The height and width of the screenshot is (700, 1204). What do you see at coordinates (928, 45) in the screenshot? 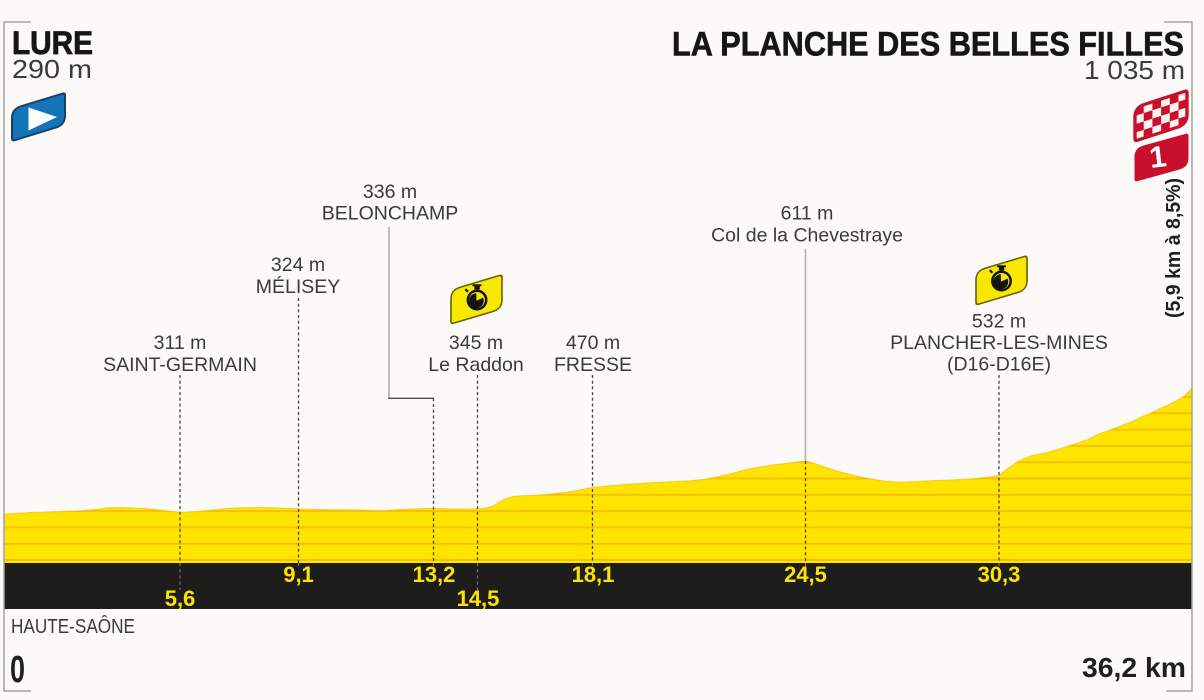
I see `svg-text: LA PLANCHE DES BELLES FILLES` at bounding box center [928, 45].